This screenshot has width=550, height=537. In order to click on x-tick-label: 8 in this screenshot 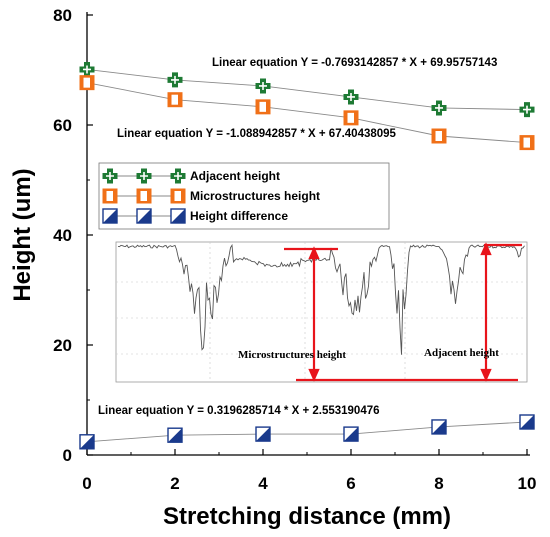, I will do `click(438, 483)`.